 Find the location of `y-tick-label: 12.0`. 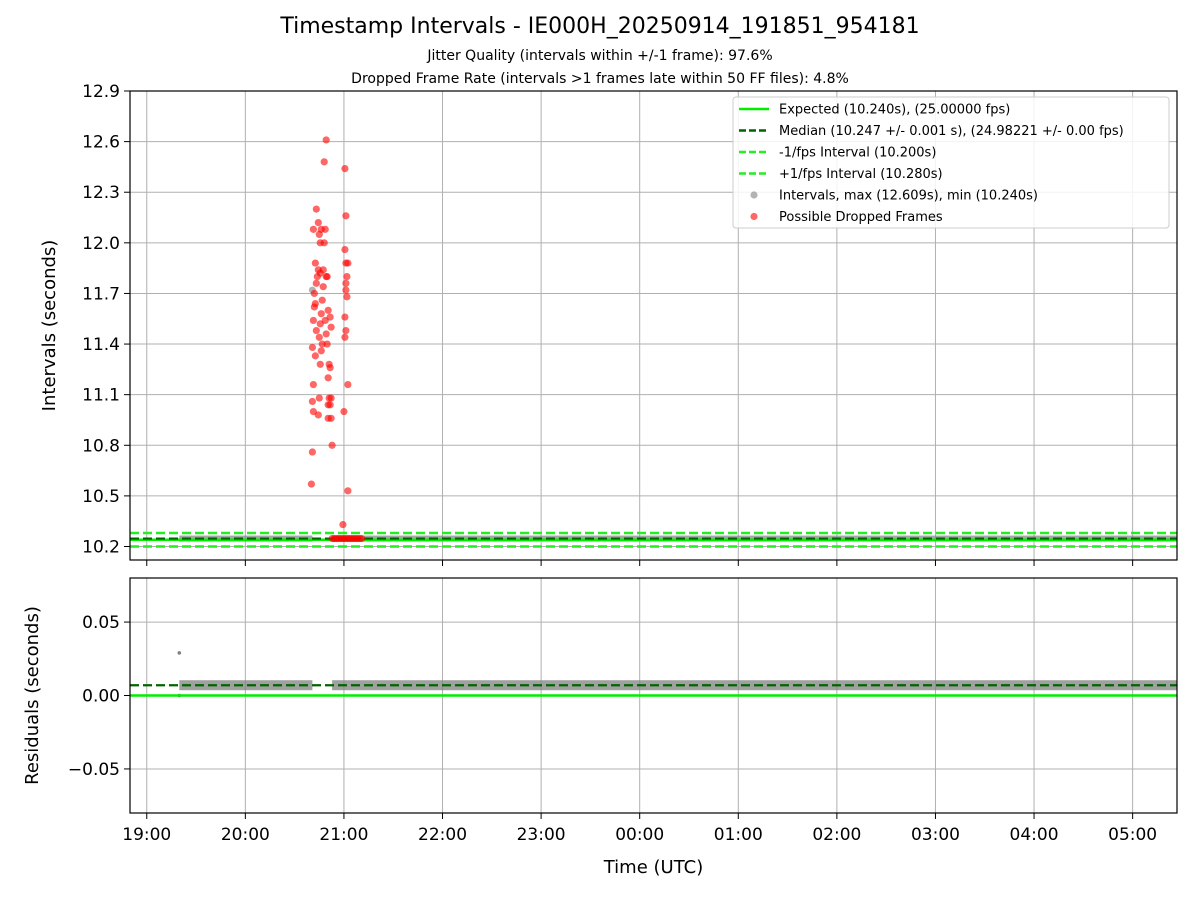

y-tick-label: 12.0 is located at coordinates (101, 244).